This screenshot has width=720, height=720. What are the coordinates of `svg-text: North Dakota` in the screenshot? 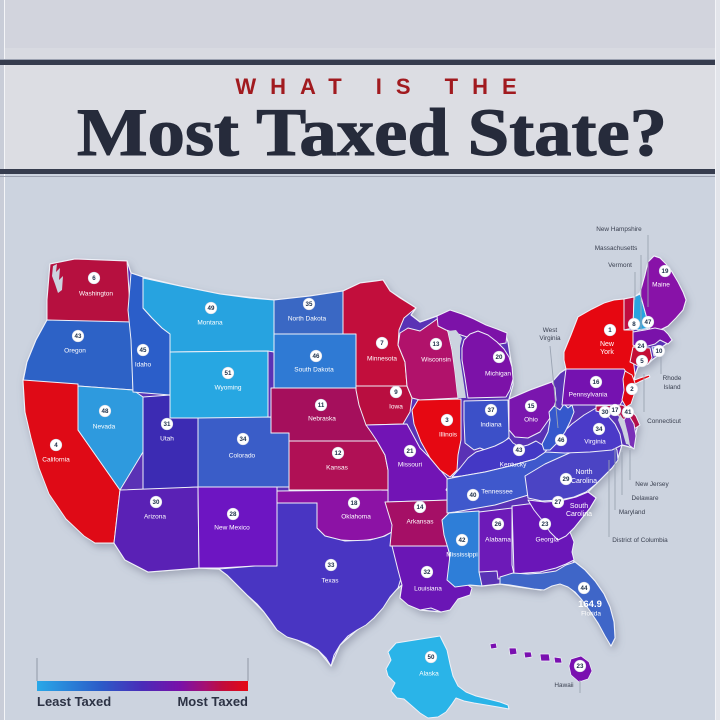 It's located at (307, 318).